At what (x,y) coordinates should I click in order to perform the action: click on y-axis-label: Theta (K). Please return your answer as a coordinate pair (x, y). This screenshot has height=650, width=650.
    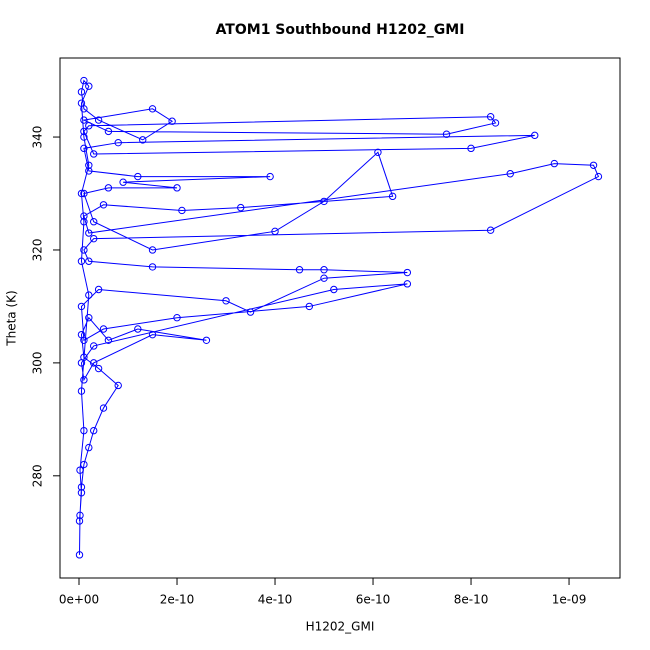
    Looking at the image, I should click on (12, 318).